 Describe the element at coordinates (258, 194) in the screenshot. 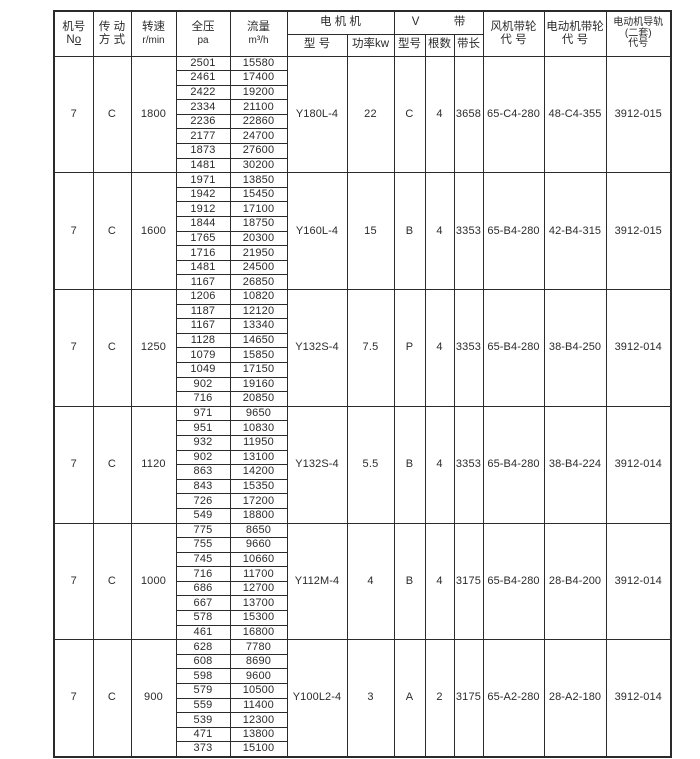

I see `flow-cell: 15450` at that location.